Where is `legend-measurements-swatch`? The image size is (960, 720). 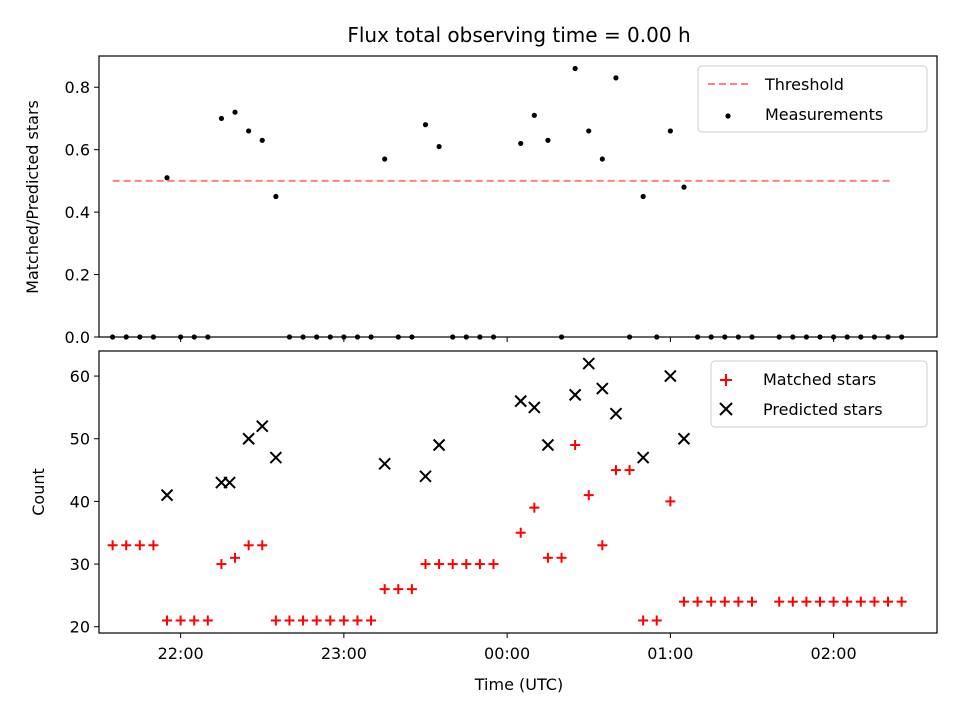
legend-measurements-swatch is located at coordinates (728, 116).